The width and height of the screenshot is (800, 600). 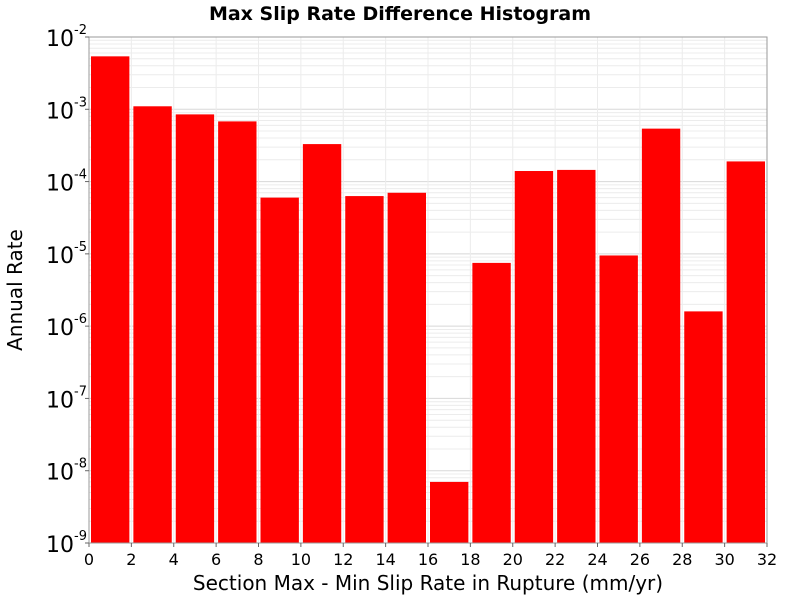 What do you see at coordinates (258, 559) in the screenshot?
I see `x-tick-label: 8` at bounding box center [258, 559].